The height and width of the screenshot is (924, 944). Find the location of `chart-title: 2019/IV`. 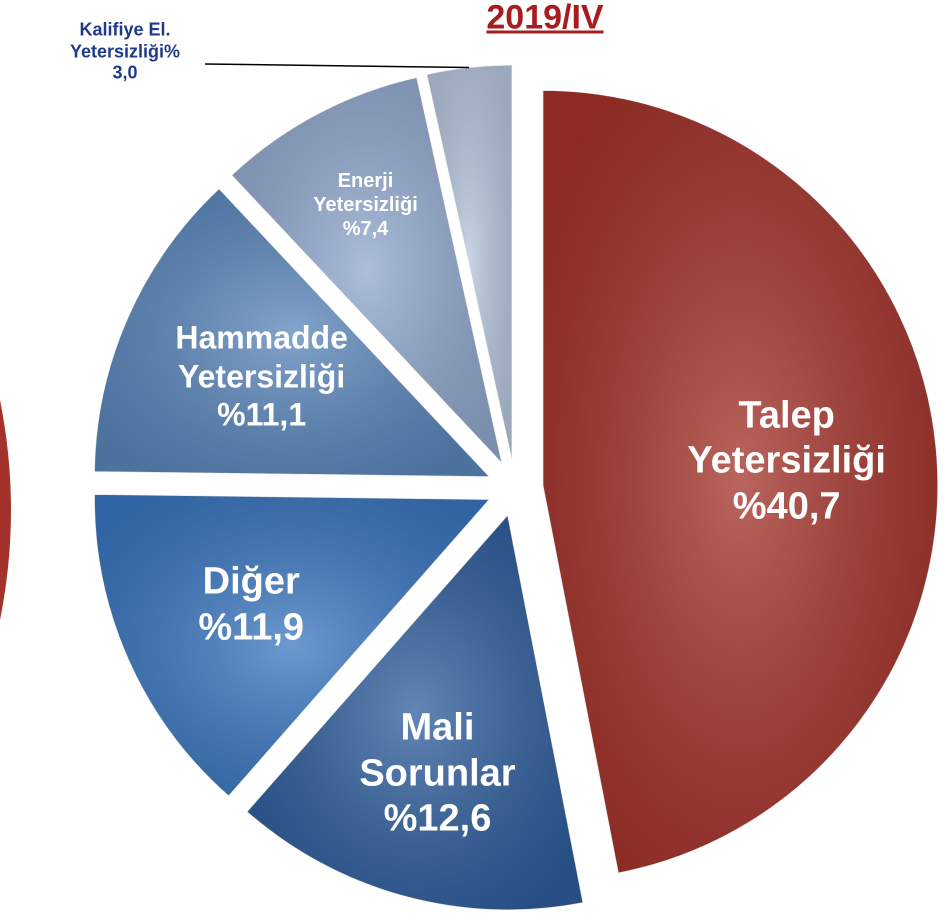

chart-title: 2019/IV is located at coordinates (545, 18).